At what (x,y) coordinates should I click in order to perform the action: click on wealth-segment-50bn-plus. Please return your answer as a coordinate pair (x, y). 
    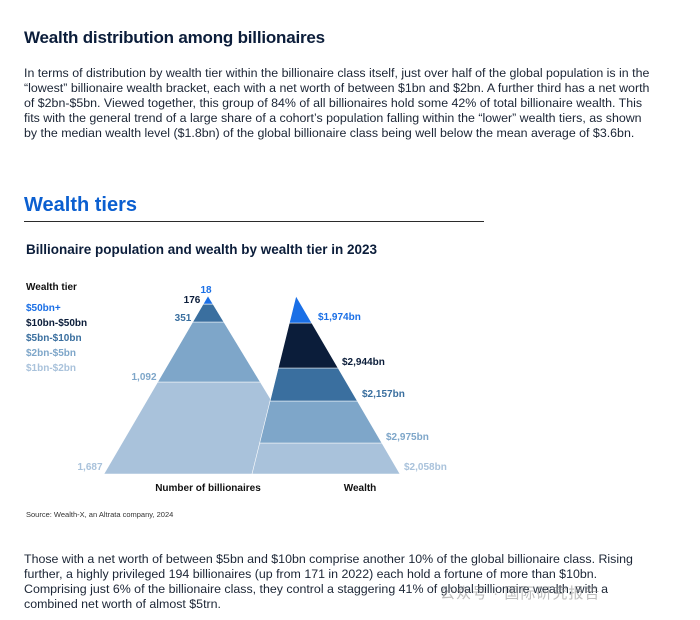
    Looking at the image, I should click on (300, 309).